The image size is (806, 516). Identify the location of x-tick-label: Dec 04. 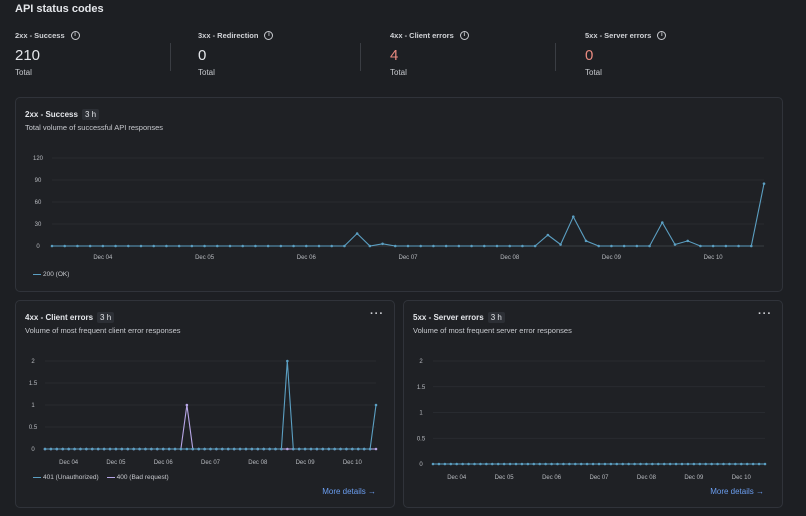
(457, 478).